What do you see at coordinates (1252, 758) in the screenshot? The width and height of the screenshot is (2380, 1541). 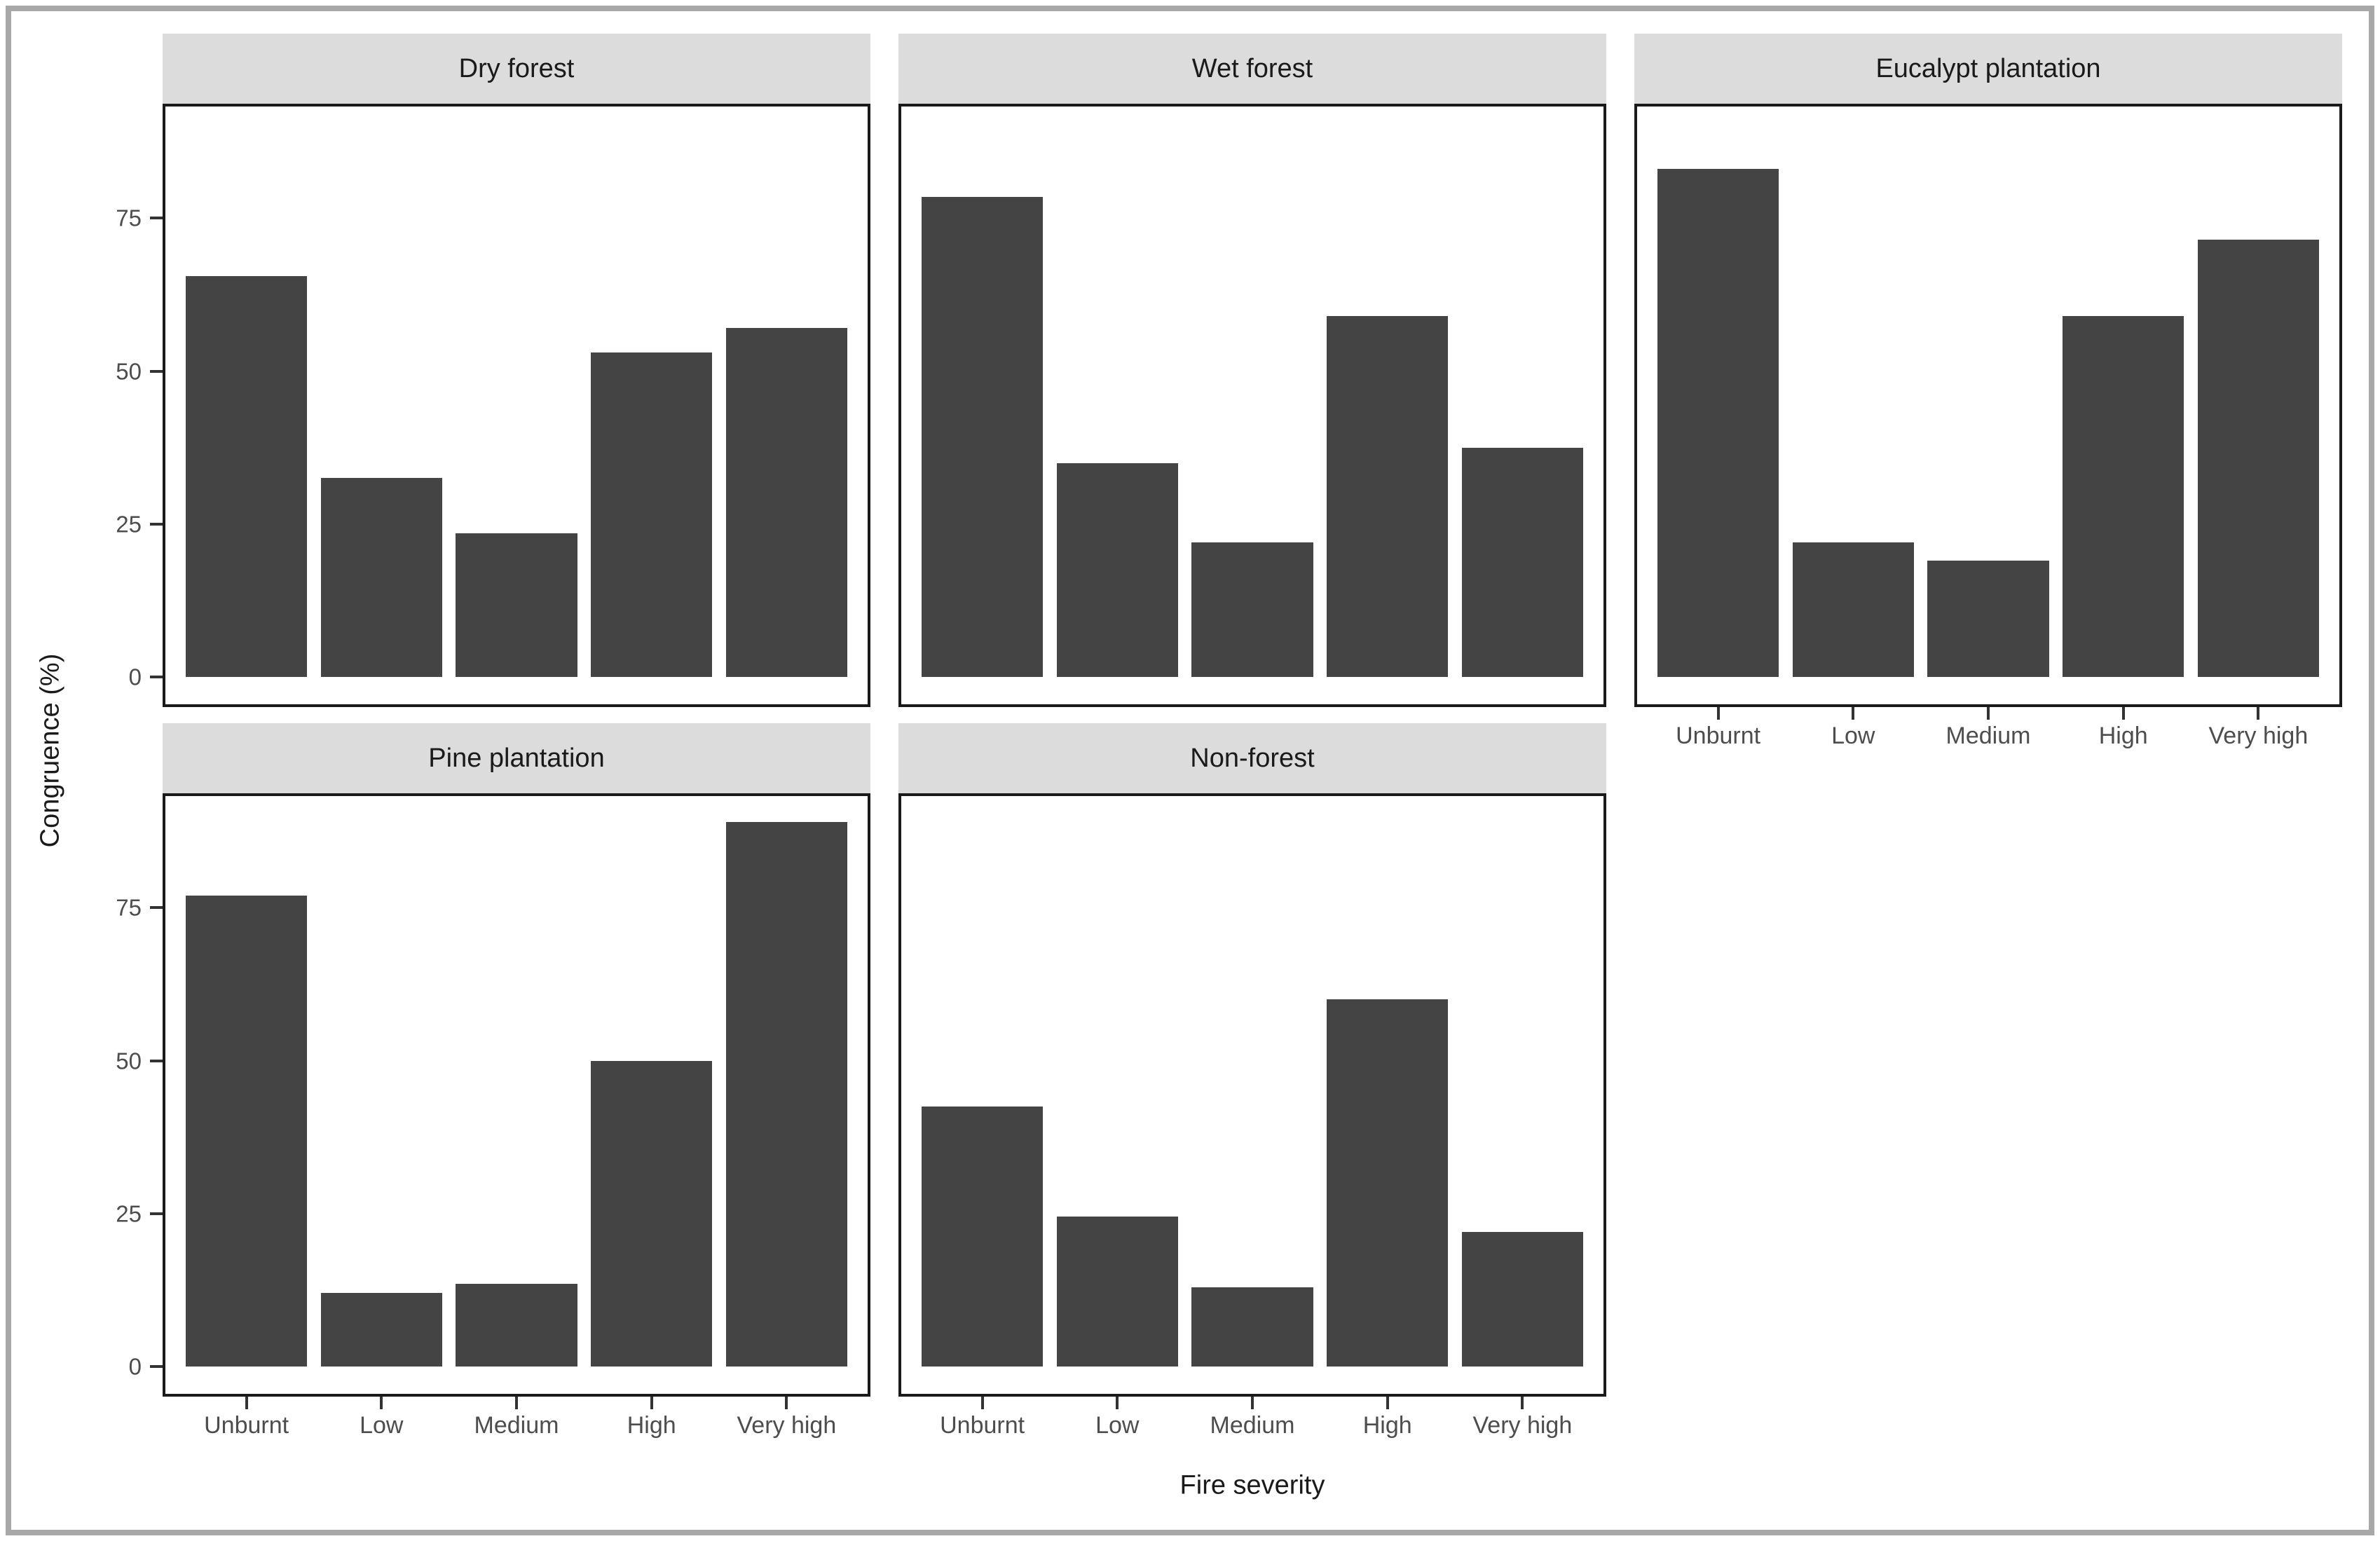 I see `facet-strip-title: Non-forest` at bounding box center [1252, 758].